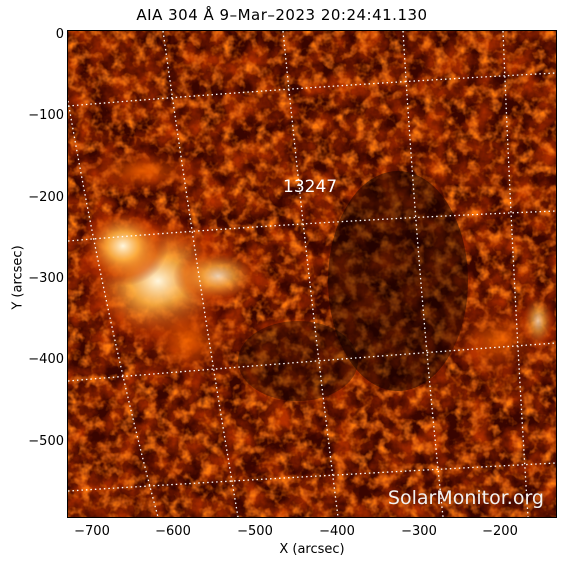  Describe the element at coordinates (465, 498) in the screenshot. I see `watermark: SolarMonitor.org` at that location.